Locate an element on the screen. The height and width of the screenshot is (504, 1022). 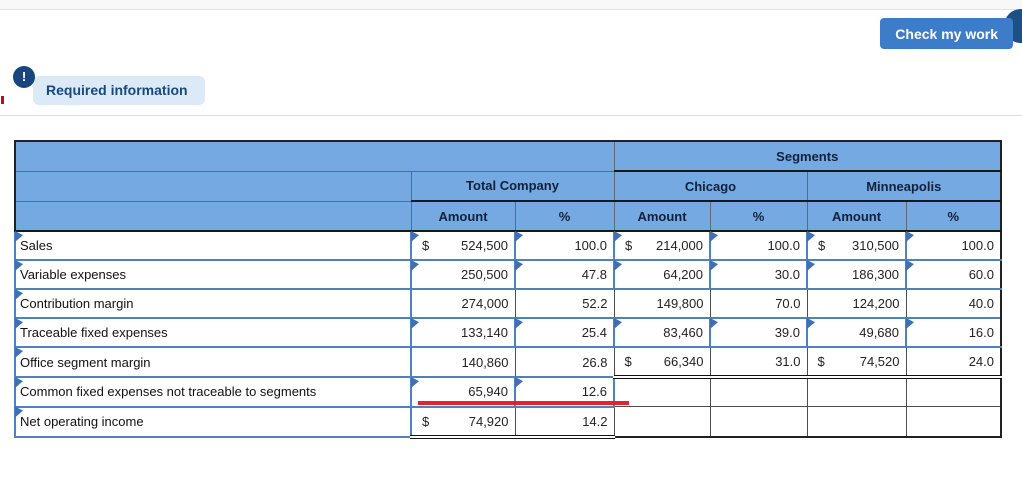
cell-value: 47.8 is located at coordinates (594, 274).